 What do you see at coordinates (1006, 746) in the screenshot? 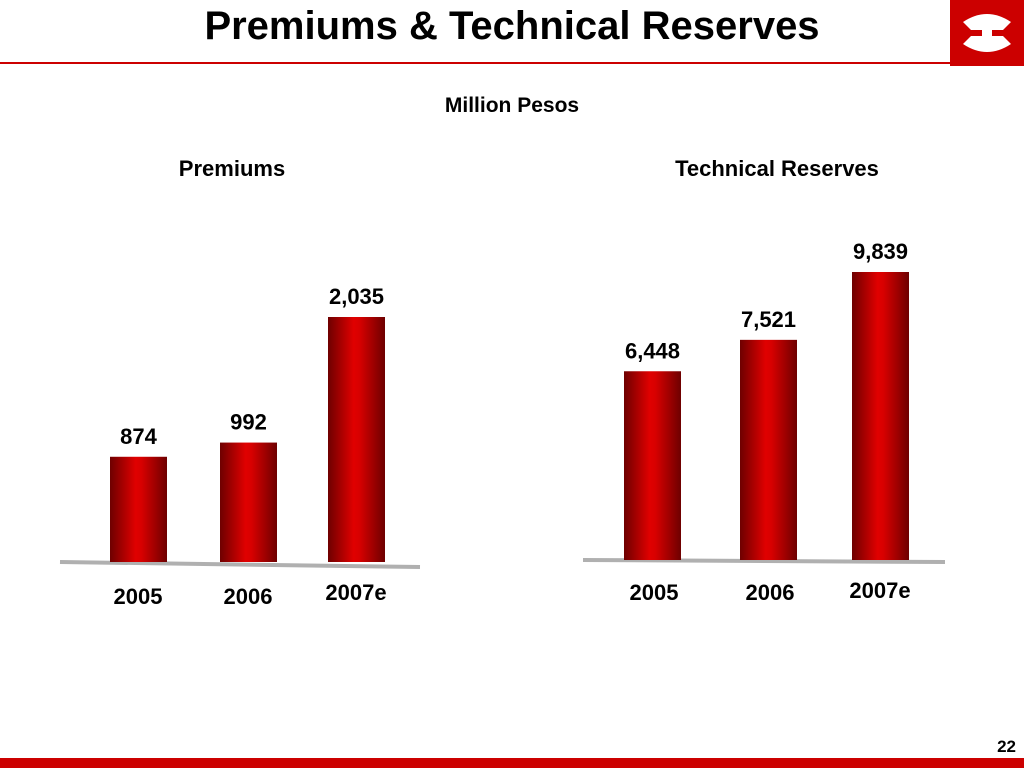
I see `page-number: 22` at bounding box center [1006, 746].